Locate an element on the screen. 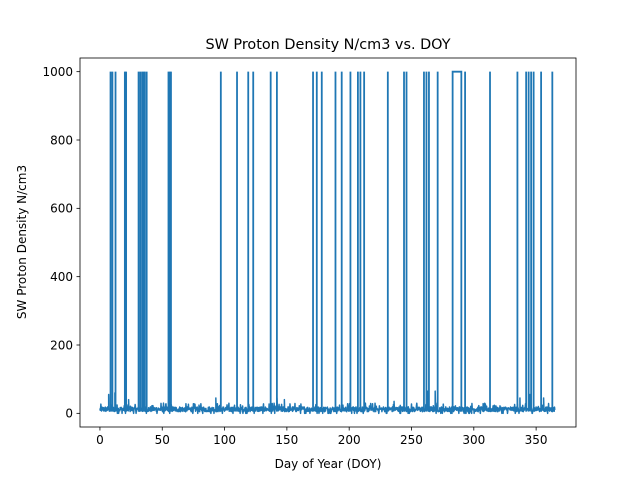  y-tick-label-5: 1000 is located at coordinates (57, 72).